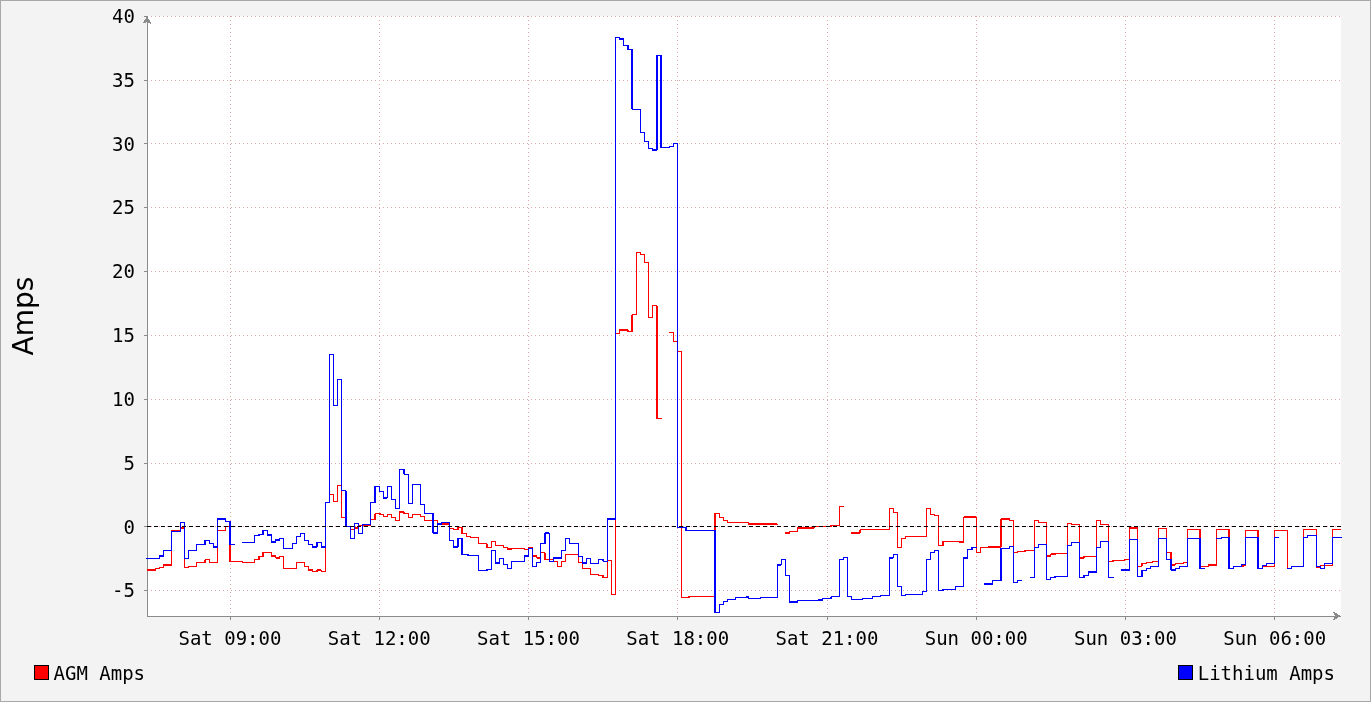  I want to click on y-tick-label: -5, so click(123, 590).